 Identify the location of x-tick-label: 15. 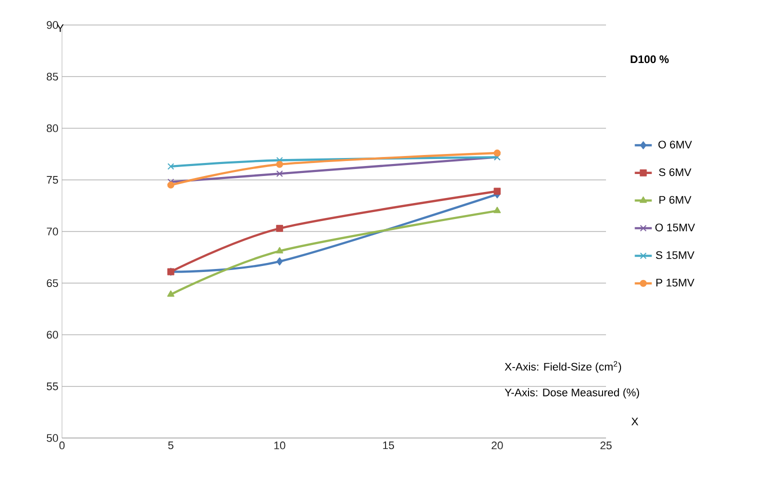
(388, 446).